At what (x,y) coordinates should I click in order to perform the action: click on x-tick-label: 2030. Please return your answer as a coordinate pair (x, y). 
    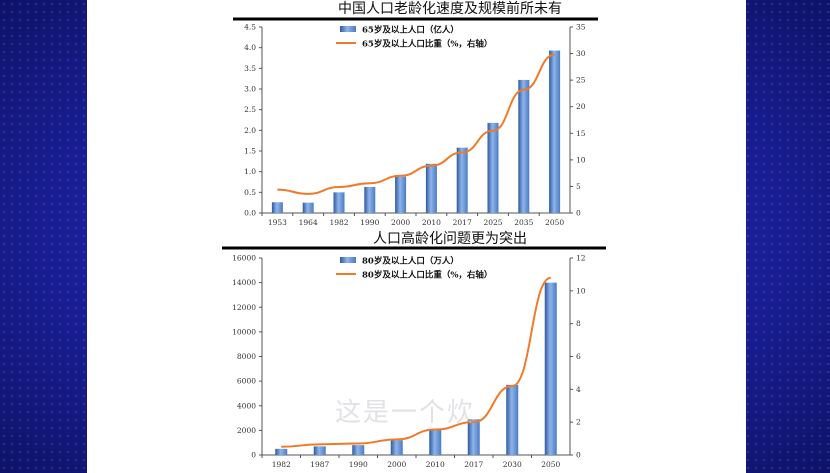
    Looking at the image, I should click on (512, 464).